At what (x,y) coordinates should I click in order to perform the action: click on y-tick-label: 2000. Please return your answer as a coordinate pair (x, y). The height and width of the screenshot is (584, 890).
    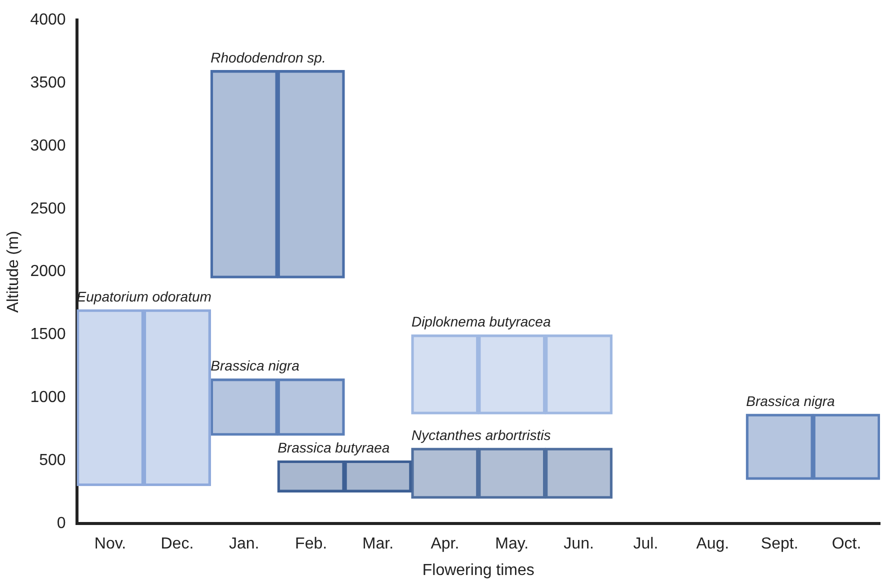
    Looking at the image, I should click on (48, 271).